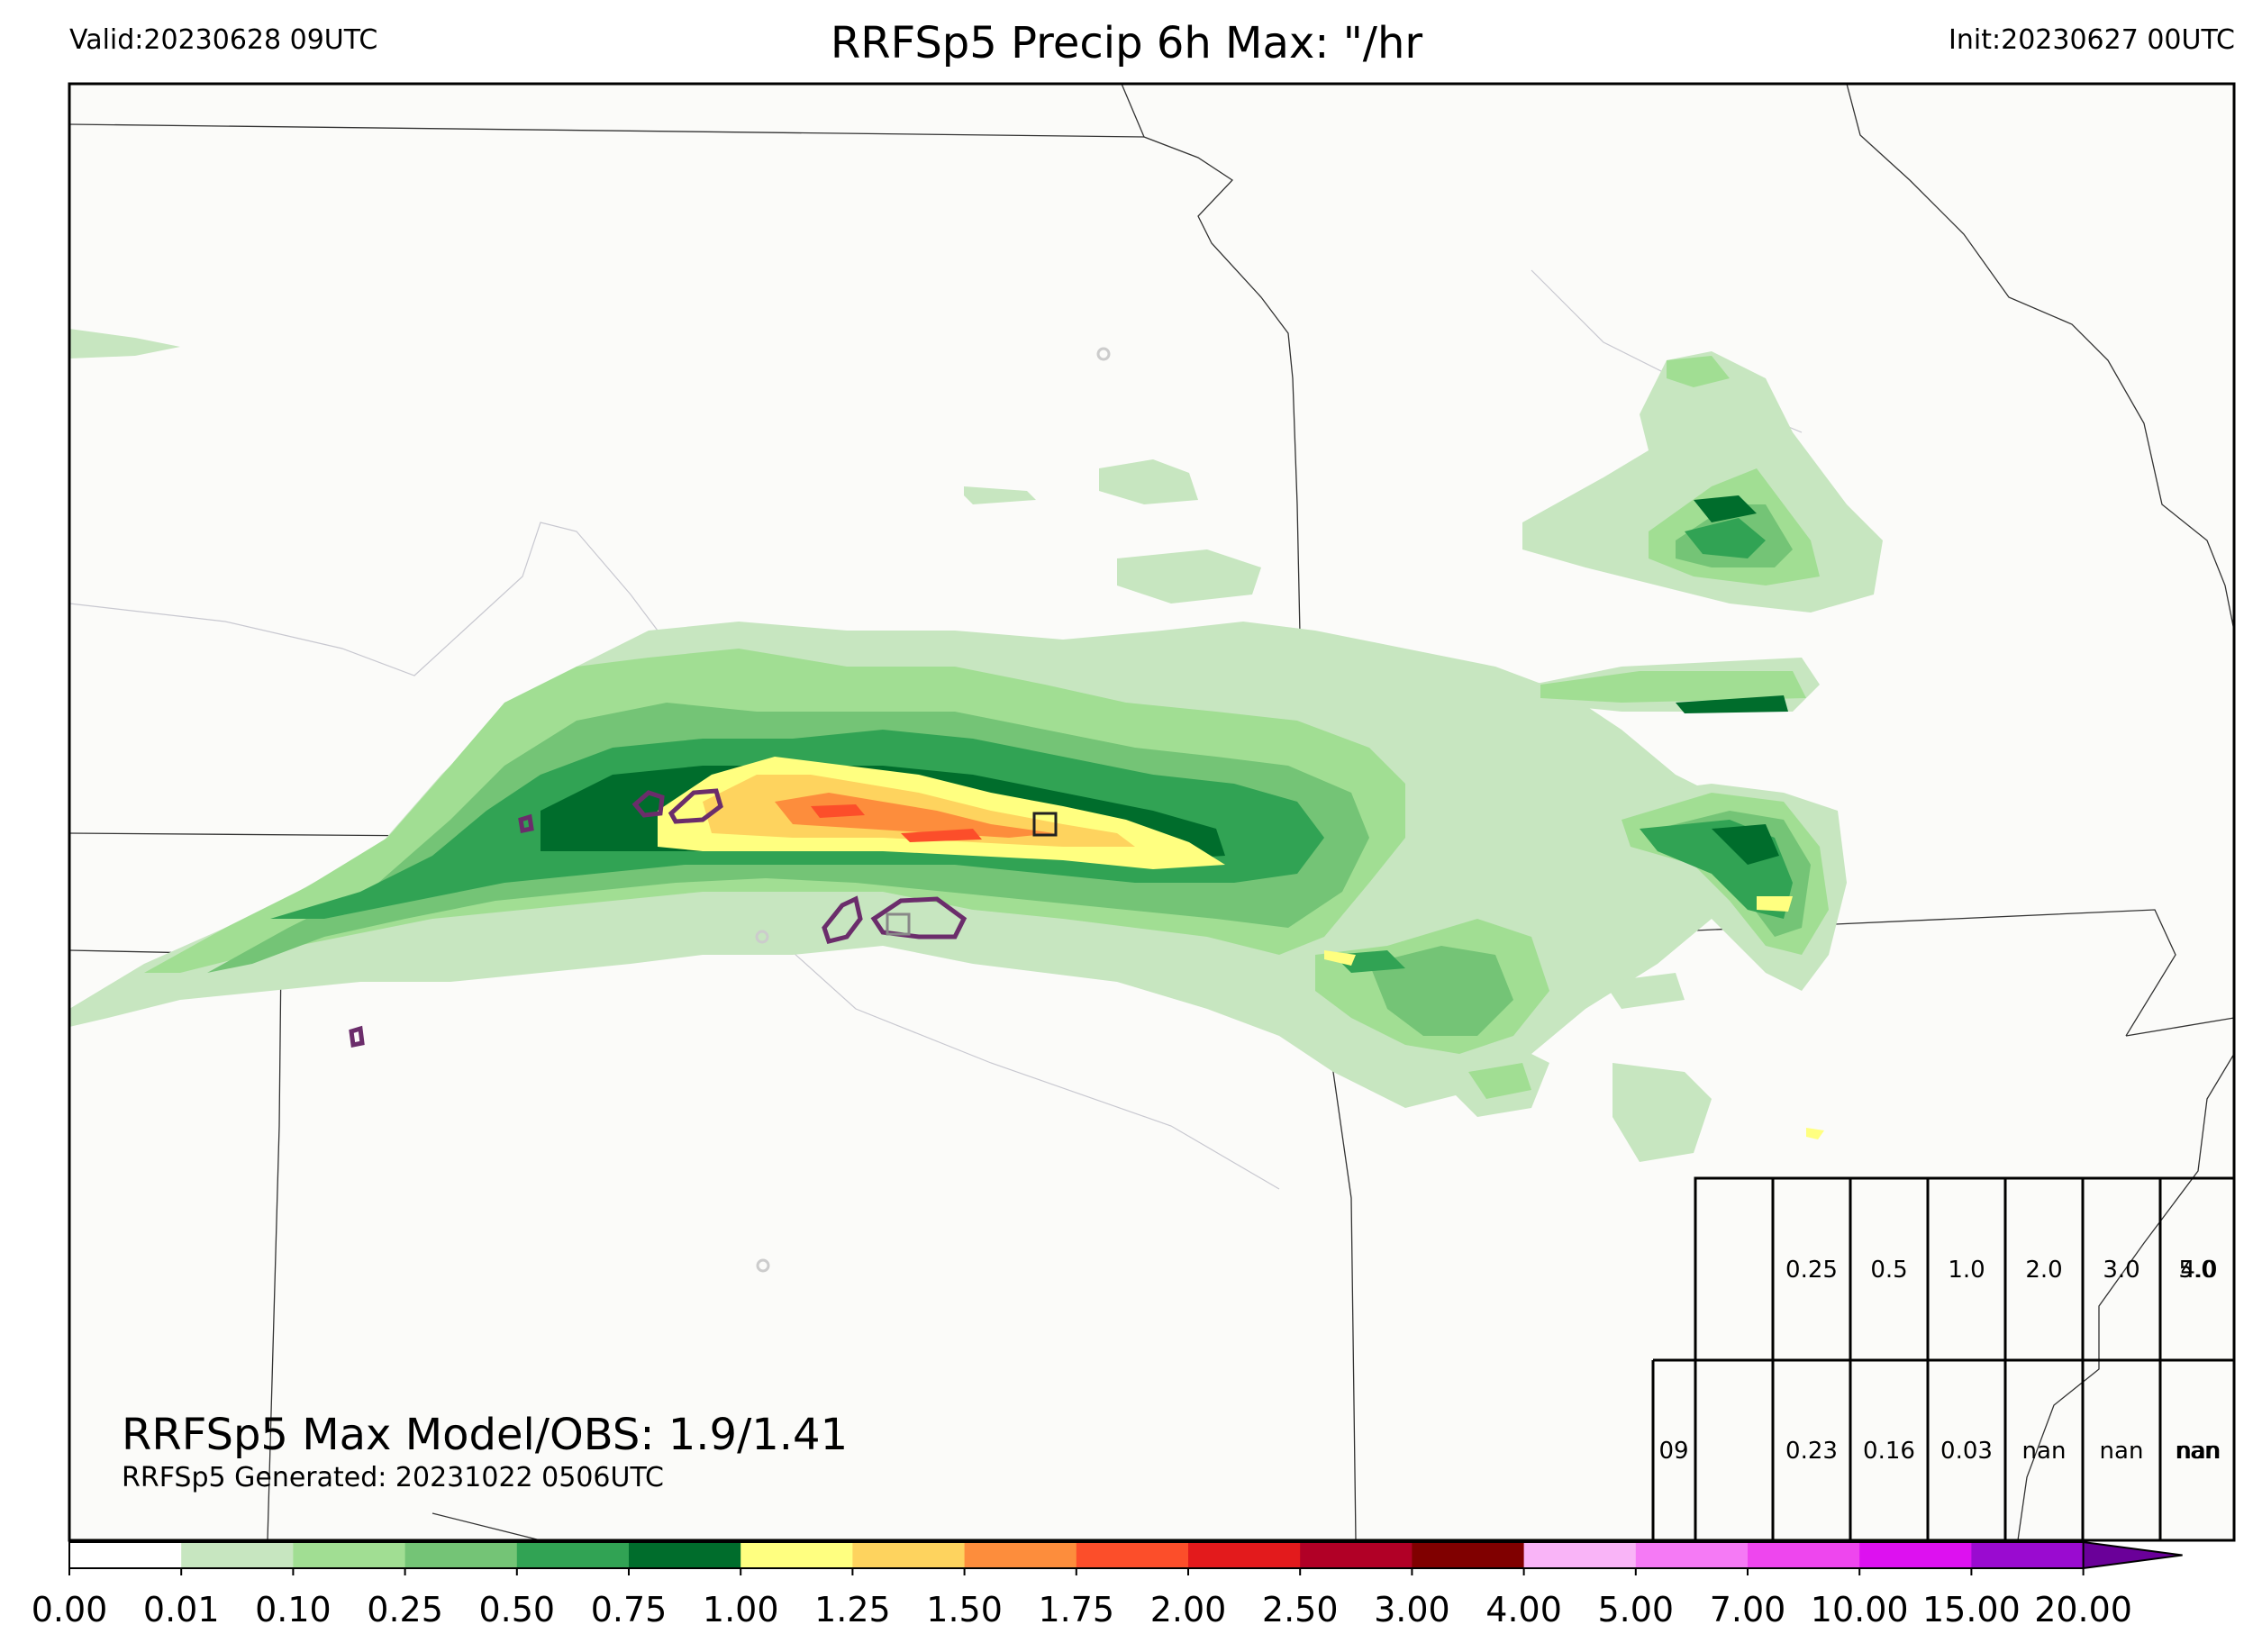 This screenshot has width=2253, height=1652. I want to click on colorbar-extend-arrow, so click(2132, 1555).